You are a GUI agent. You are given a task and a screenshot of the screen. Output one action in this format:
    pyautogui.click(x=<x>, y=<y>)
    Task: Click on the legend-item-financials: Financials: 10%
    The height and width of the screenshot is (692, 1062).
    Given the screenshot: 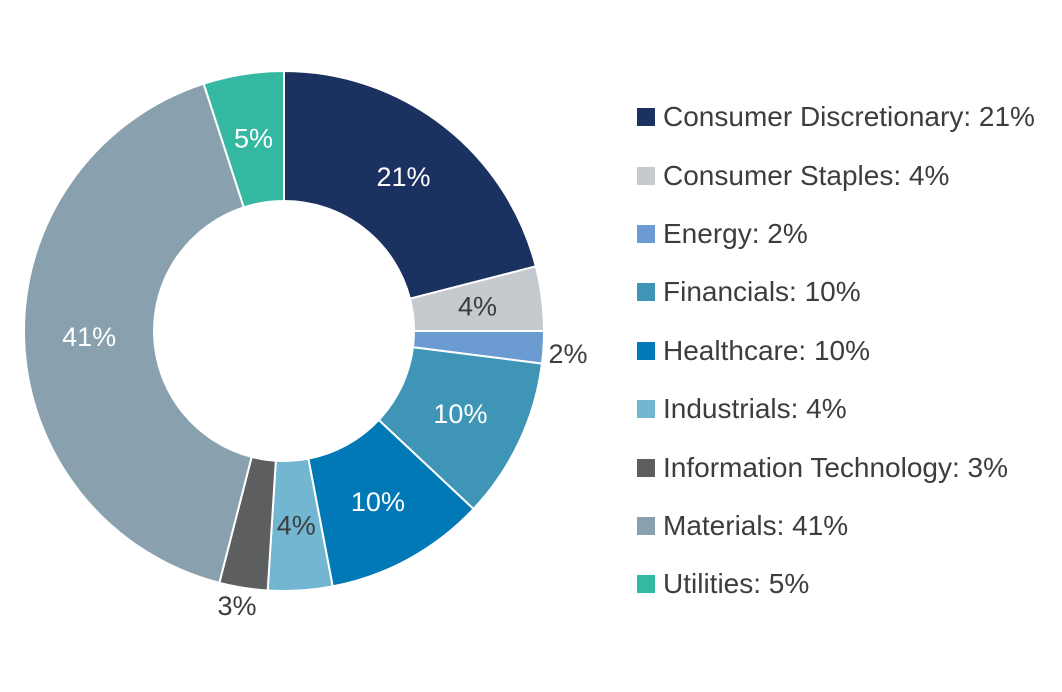 What is the action you would take?
    pyautogui.click(x=836, y=292)
    